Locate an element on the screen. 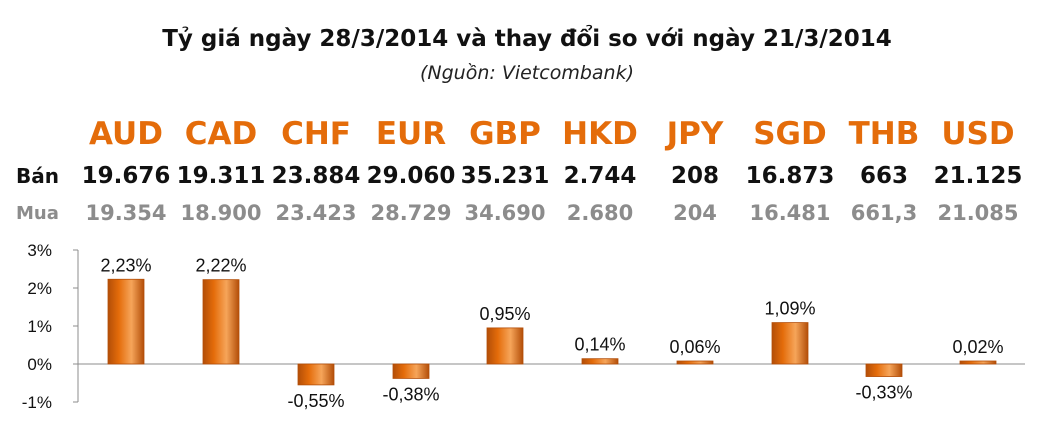 The width and height of the screenshot is (1054, 443). sell-row-label: Bán is located at coordinates (37, 176).